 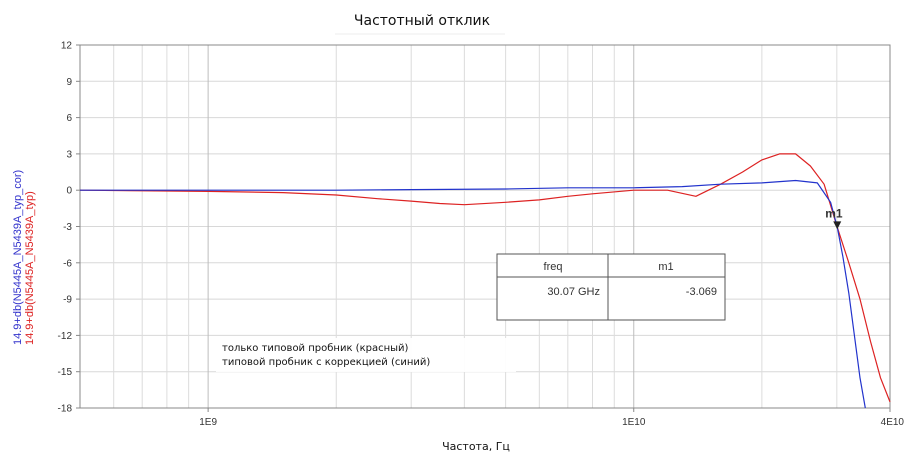 I want to click on y-tick-label: 0, so click(x=69, y=191).